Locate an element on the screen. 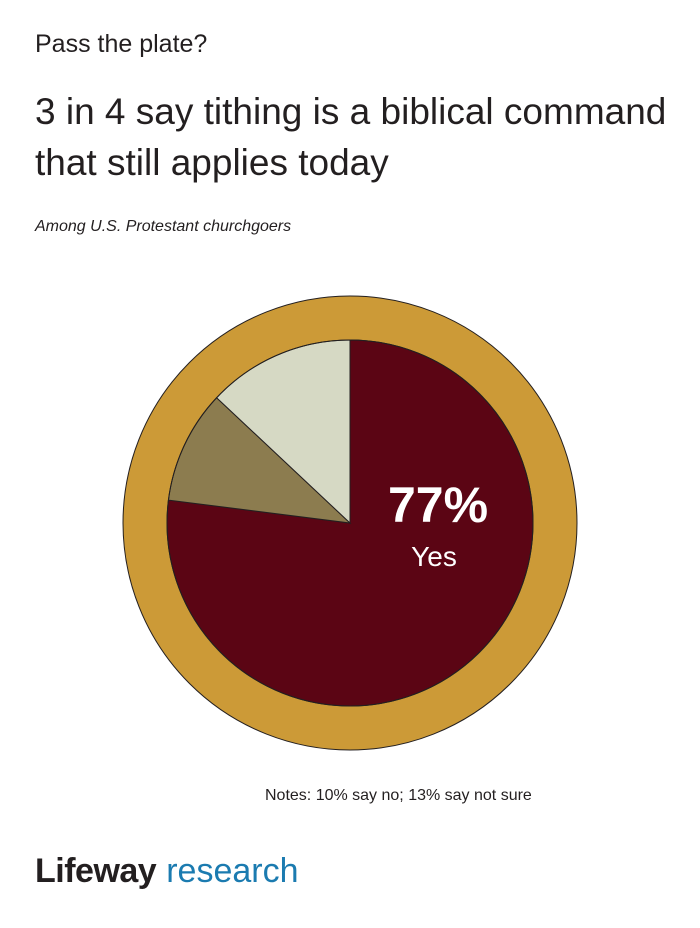  kicker-text: Pass the plate? is located at coordinates (121, 44).